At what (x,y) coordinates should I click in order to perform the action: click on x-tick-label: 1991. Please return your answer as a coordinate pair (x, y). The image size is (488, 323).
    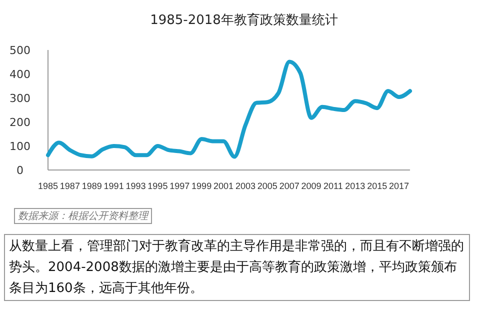
    Looking at the image, I should click on (114, 186).